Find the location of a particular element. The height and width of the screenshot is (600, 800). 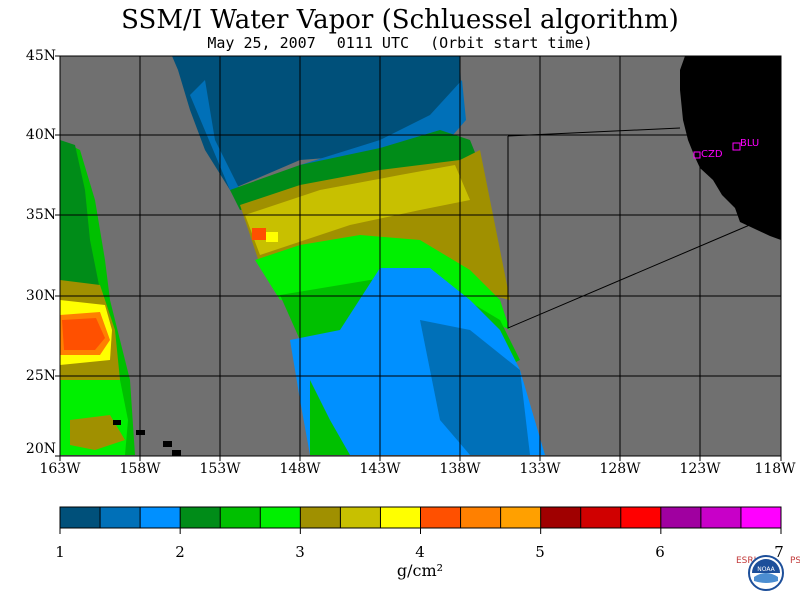

noaa-seal-icon: NOAA is located at coordinates (766, 573).